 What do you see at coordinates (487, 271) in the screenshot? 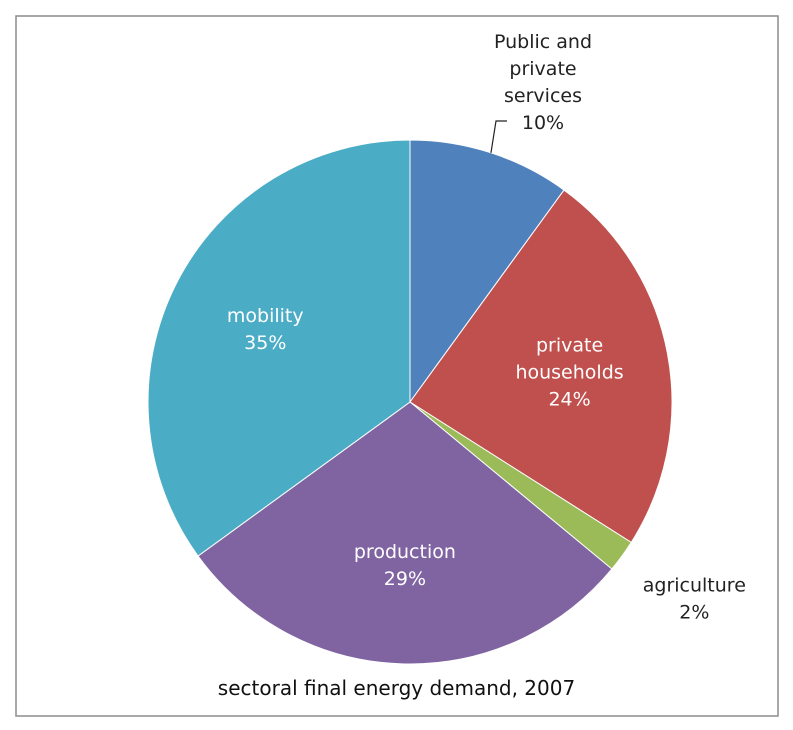
I see `pie-slice-public-and-private-services` at bounding box center [487, 271].